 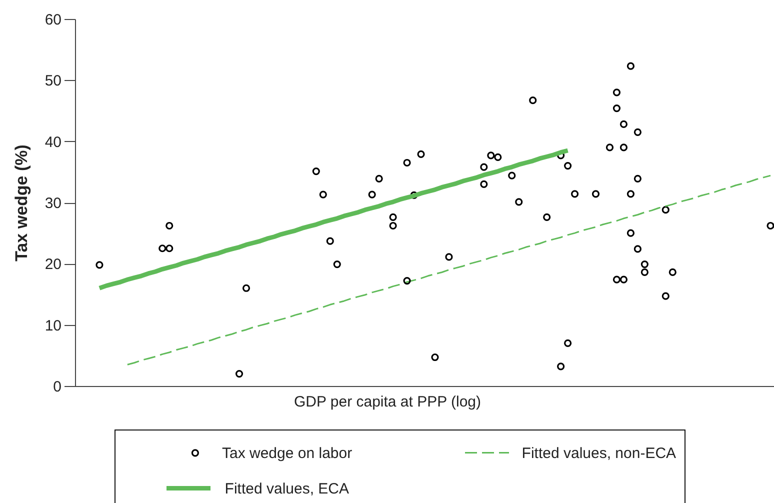 I want to click on y-tick-label: 40, so click(x=53, y=142).